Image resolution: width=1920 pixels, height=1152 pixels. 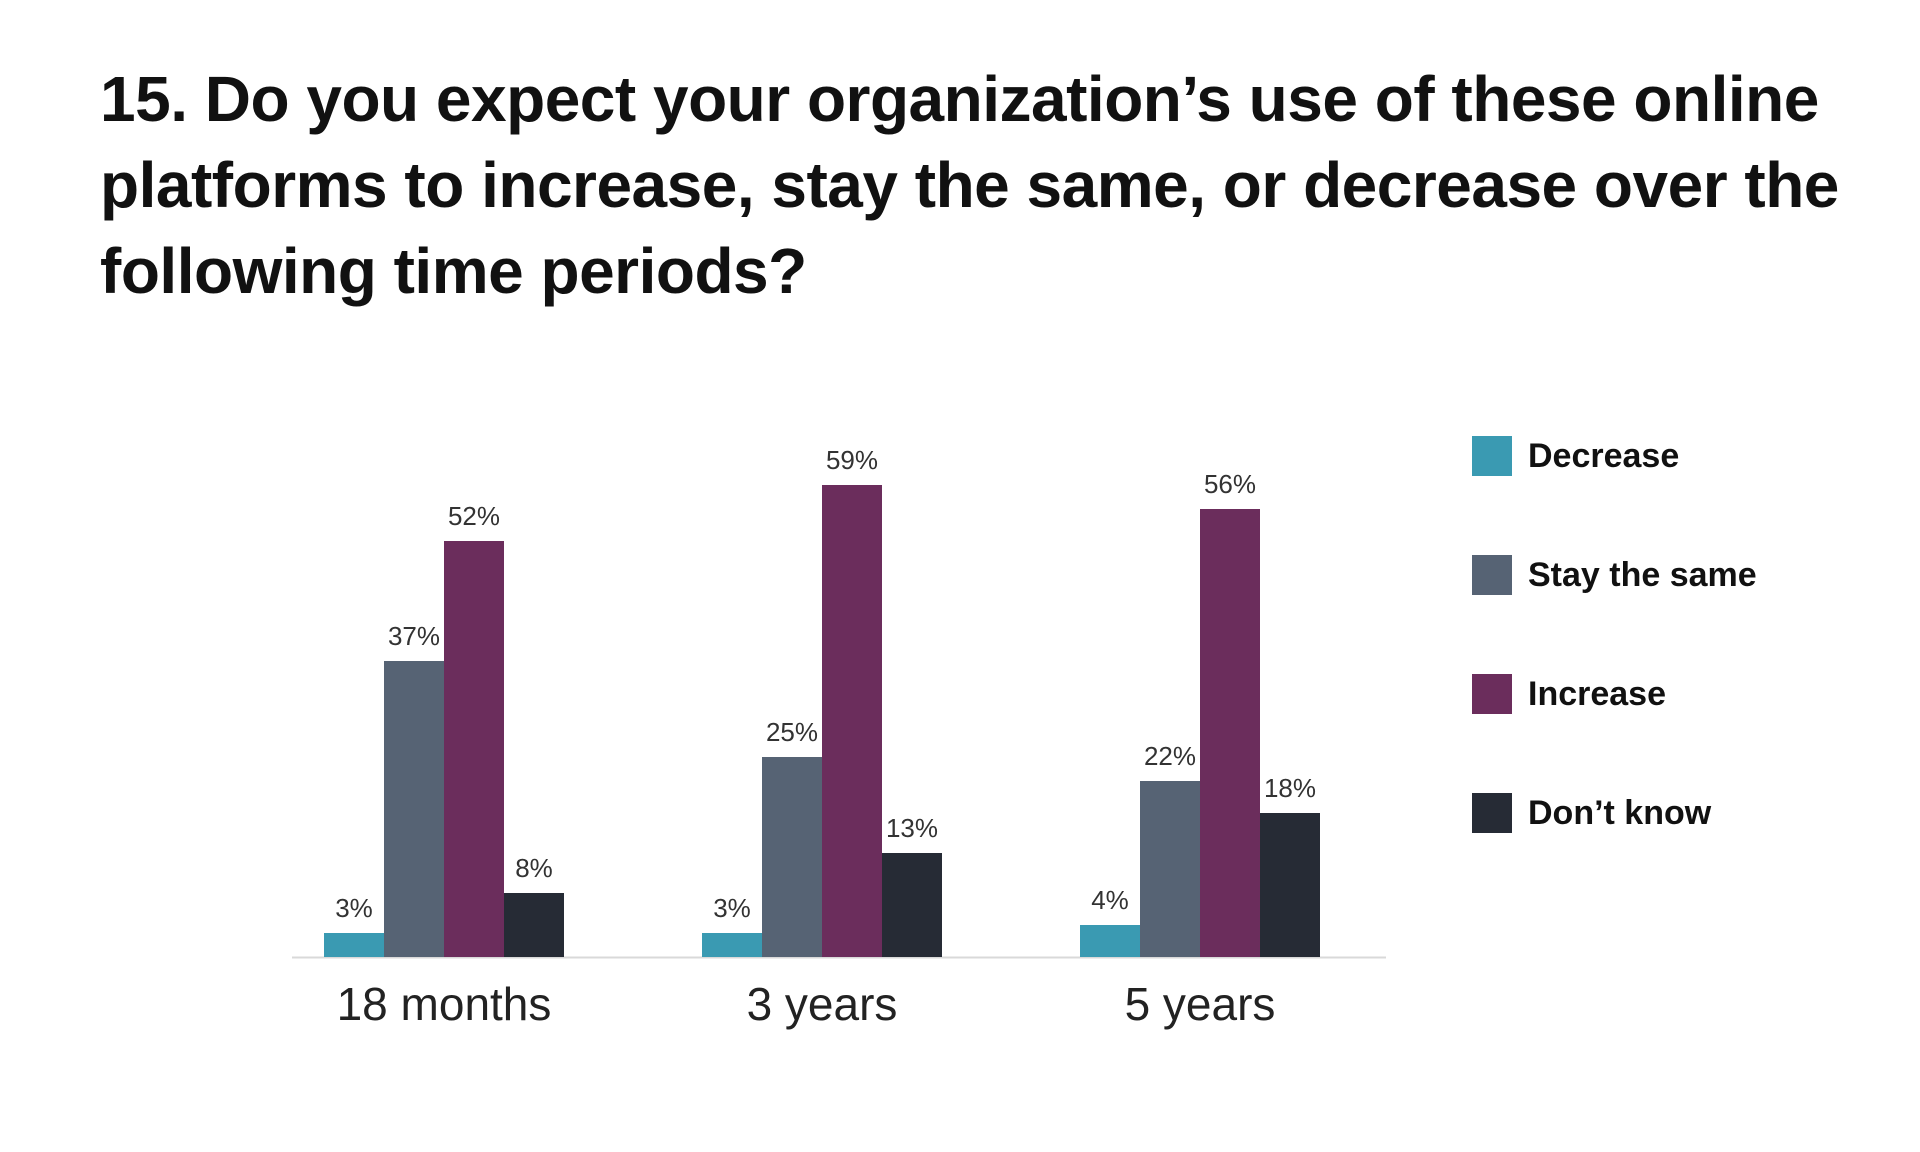 I want to click on data-label-decrease-5-years: 4%, so click(x=1110, y=900).